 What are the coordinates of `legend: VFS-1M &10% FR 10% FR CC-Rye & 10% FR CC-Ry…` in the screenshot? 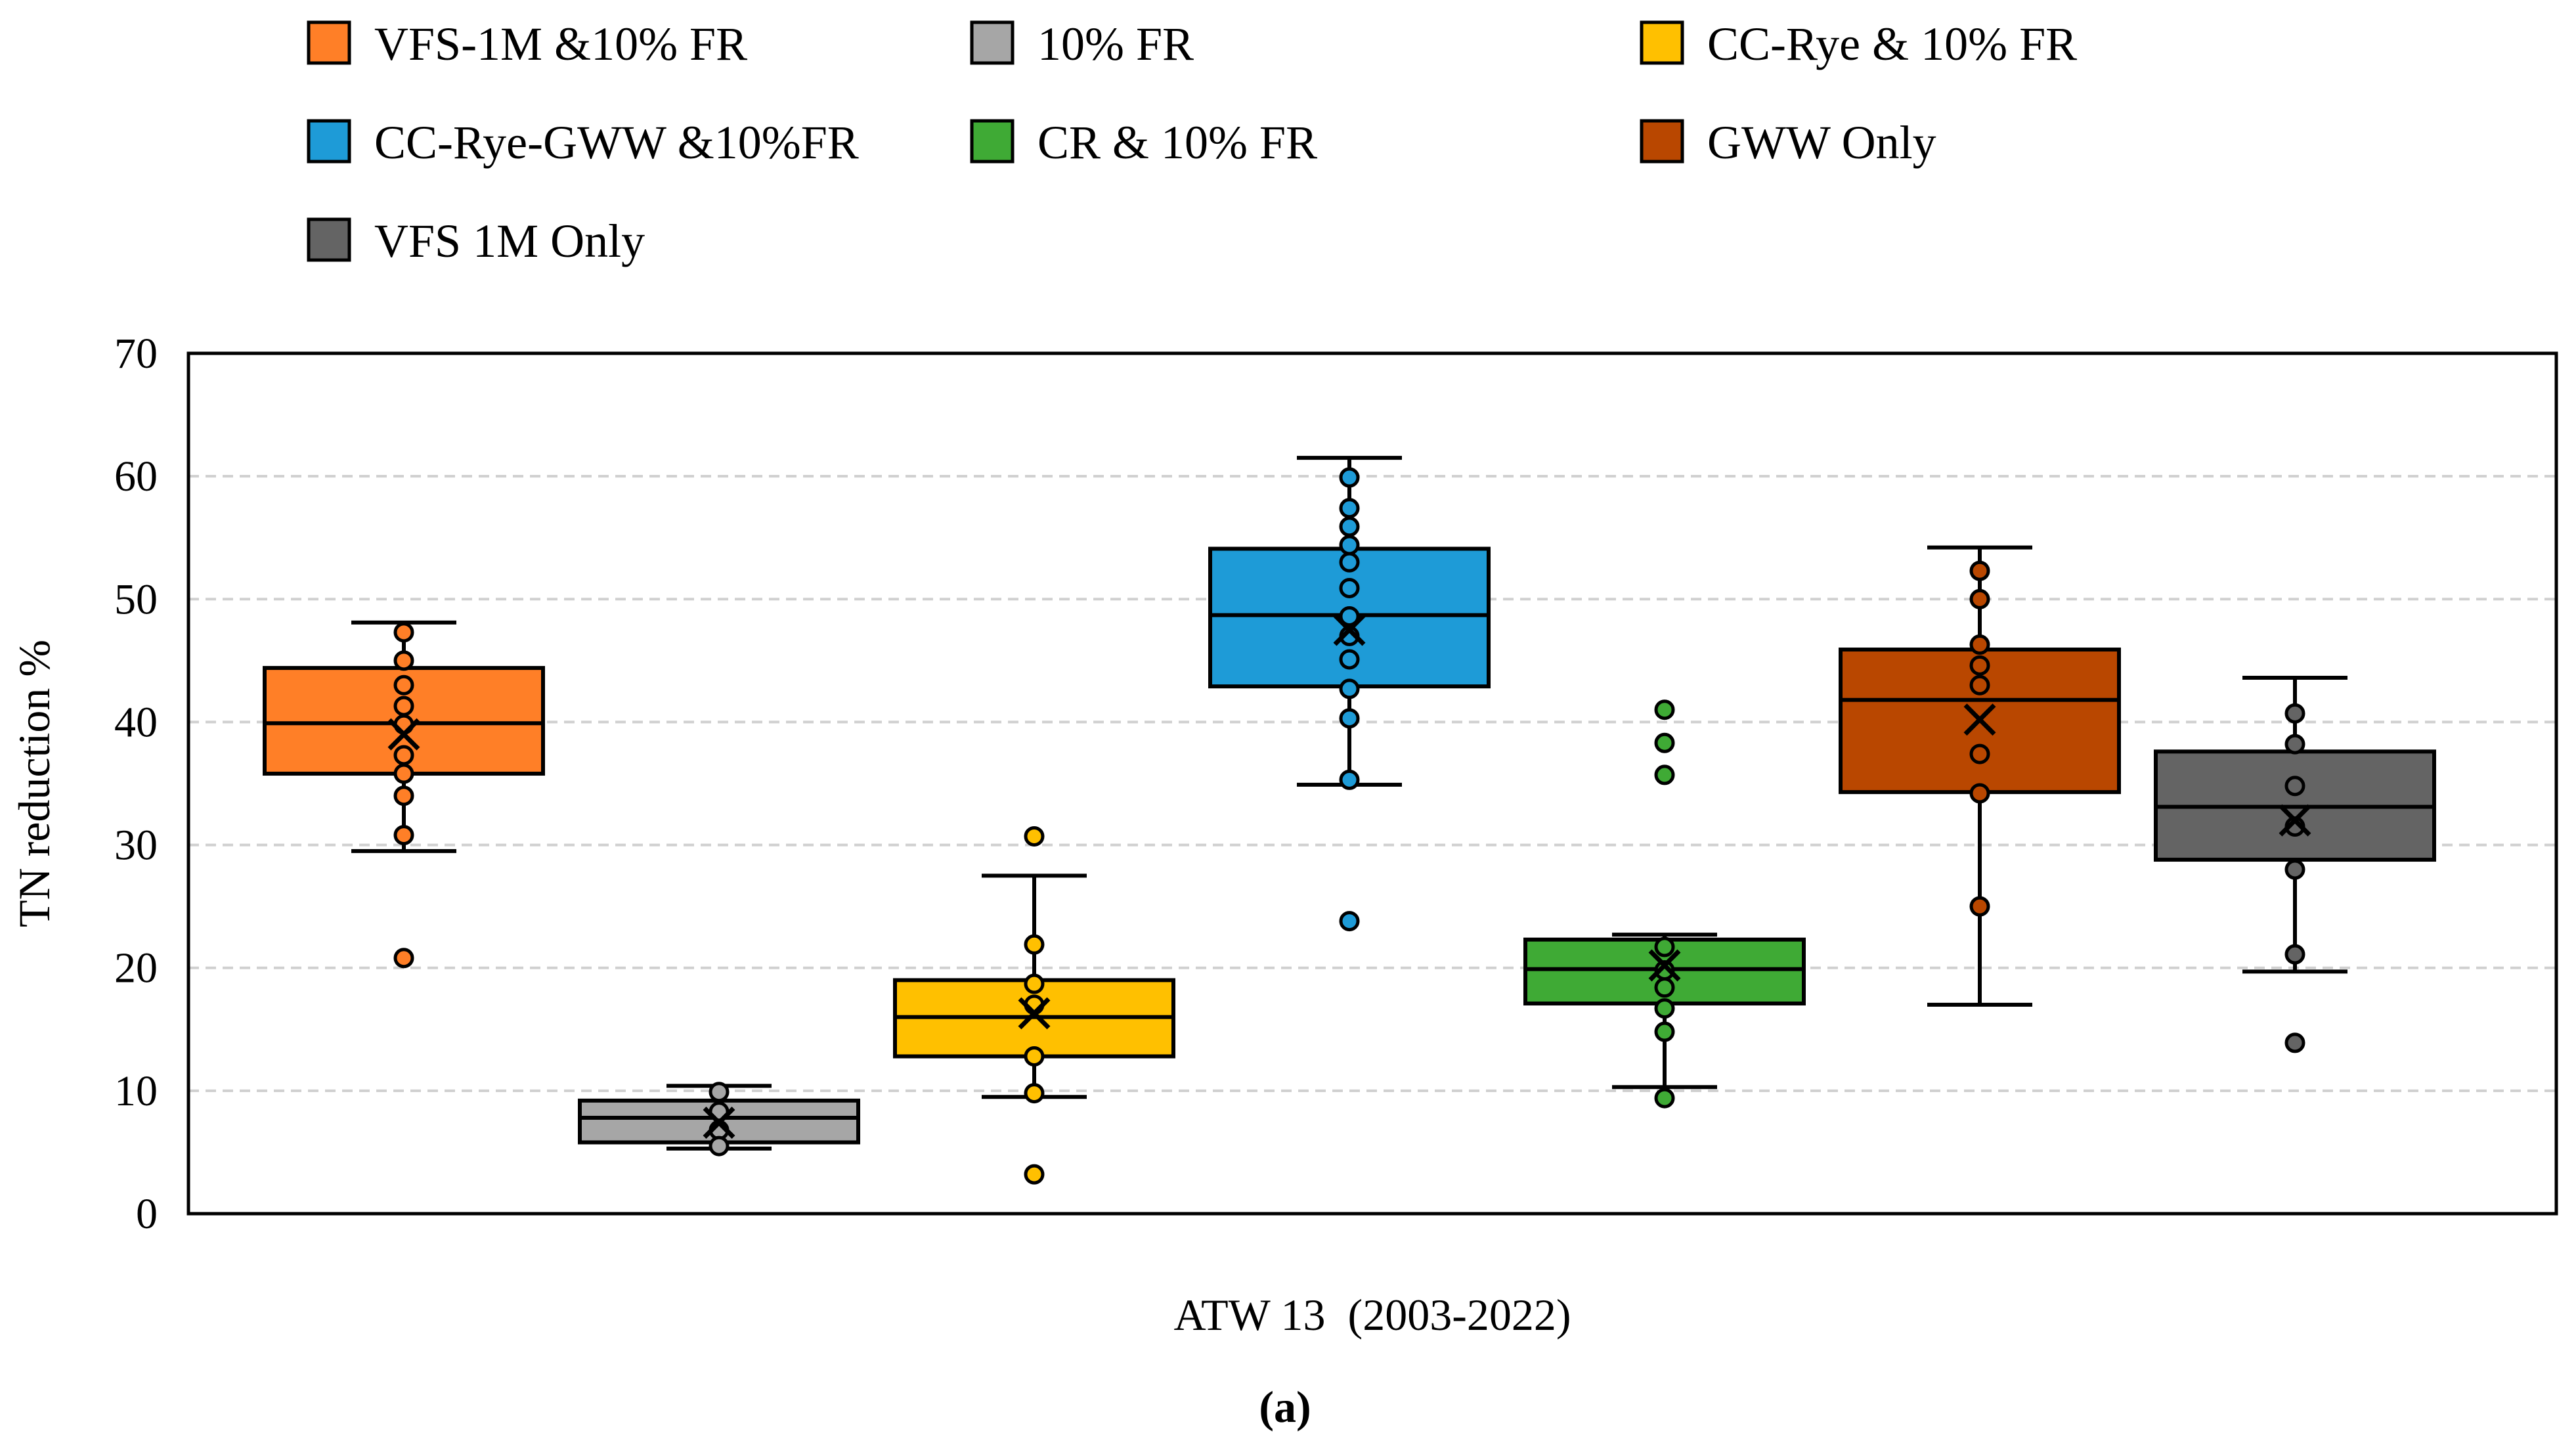 It's located at (1192, 142).